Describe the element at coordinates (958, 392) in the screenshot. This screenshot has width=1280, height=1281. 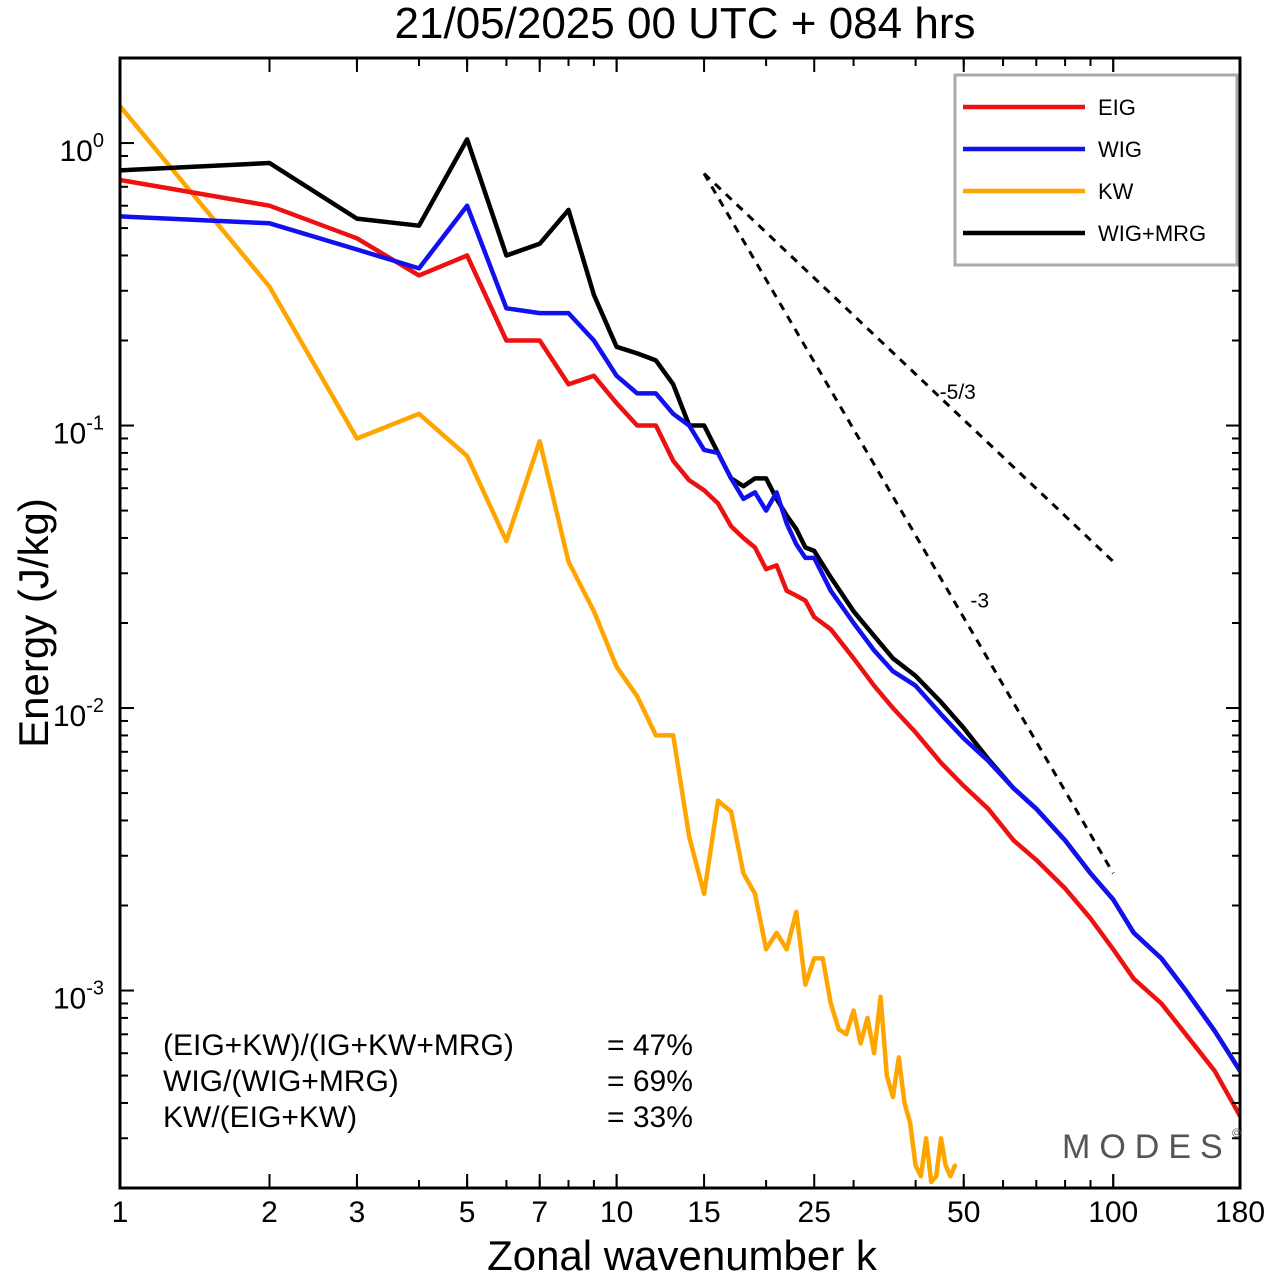
I see `slope-label: -5/3` at that location.